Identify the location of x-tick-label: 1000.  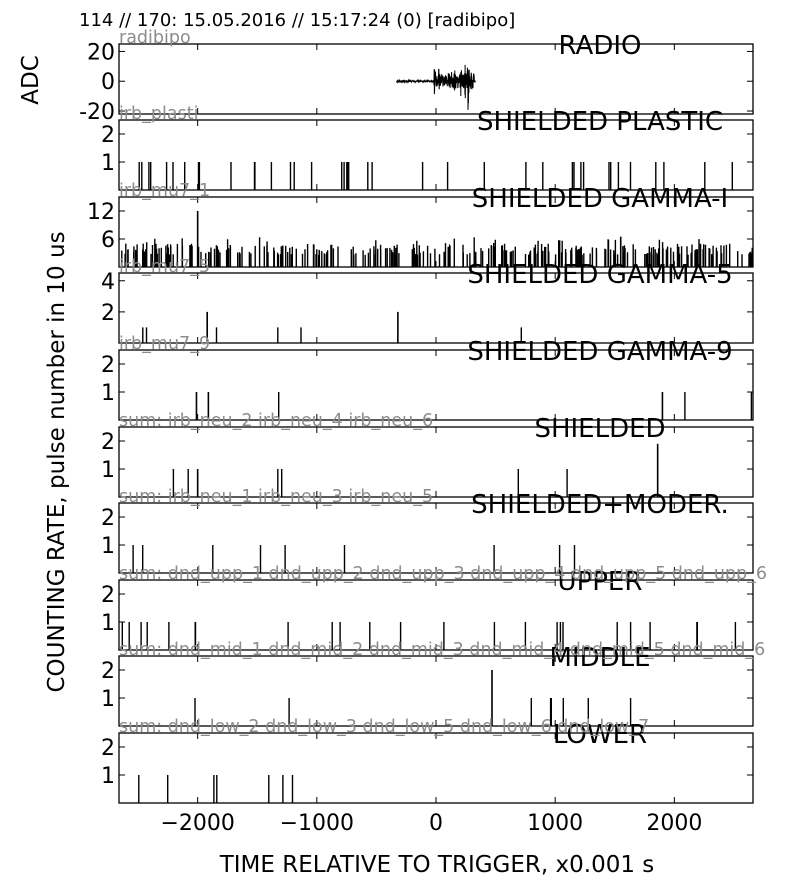
(555, 823).